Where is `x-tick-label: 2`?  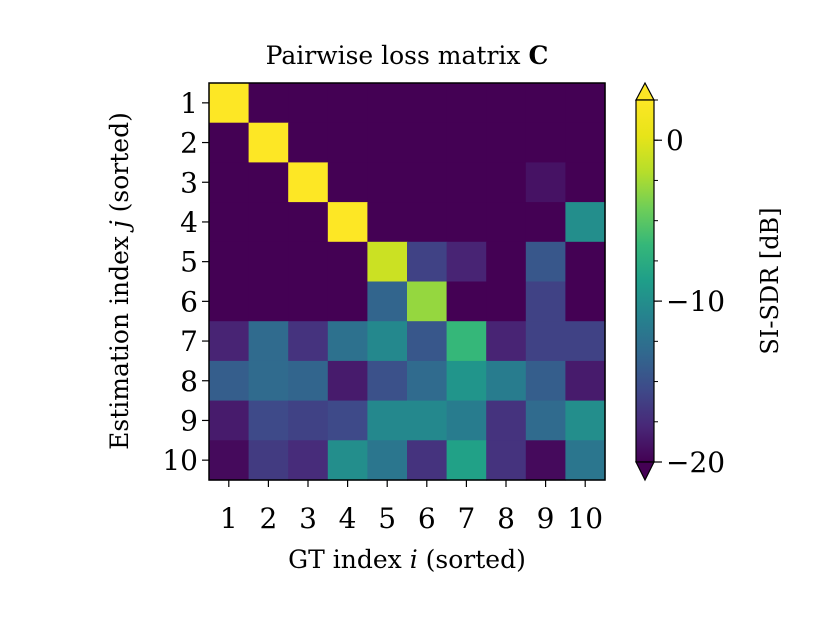
x-tick-label: 2 is located at coordinates (268, 518).